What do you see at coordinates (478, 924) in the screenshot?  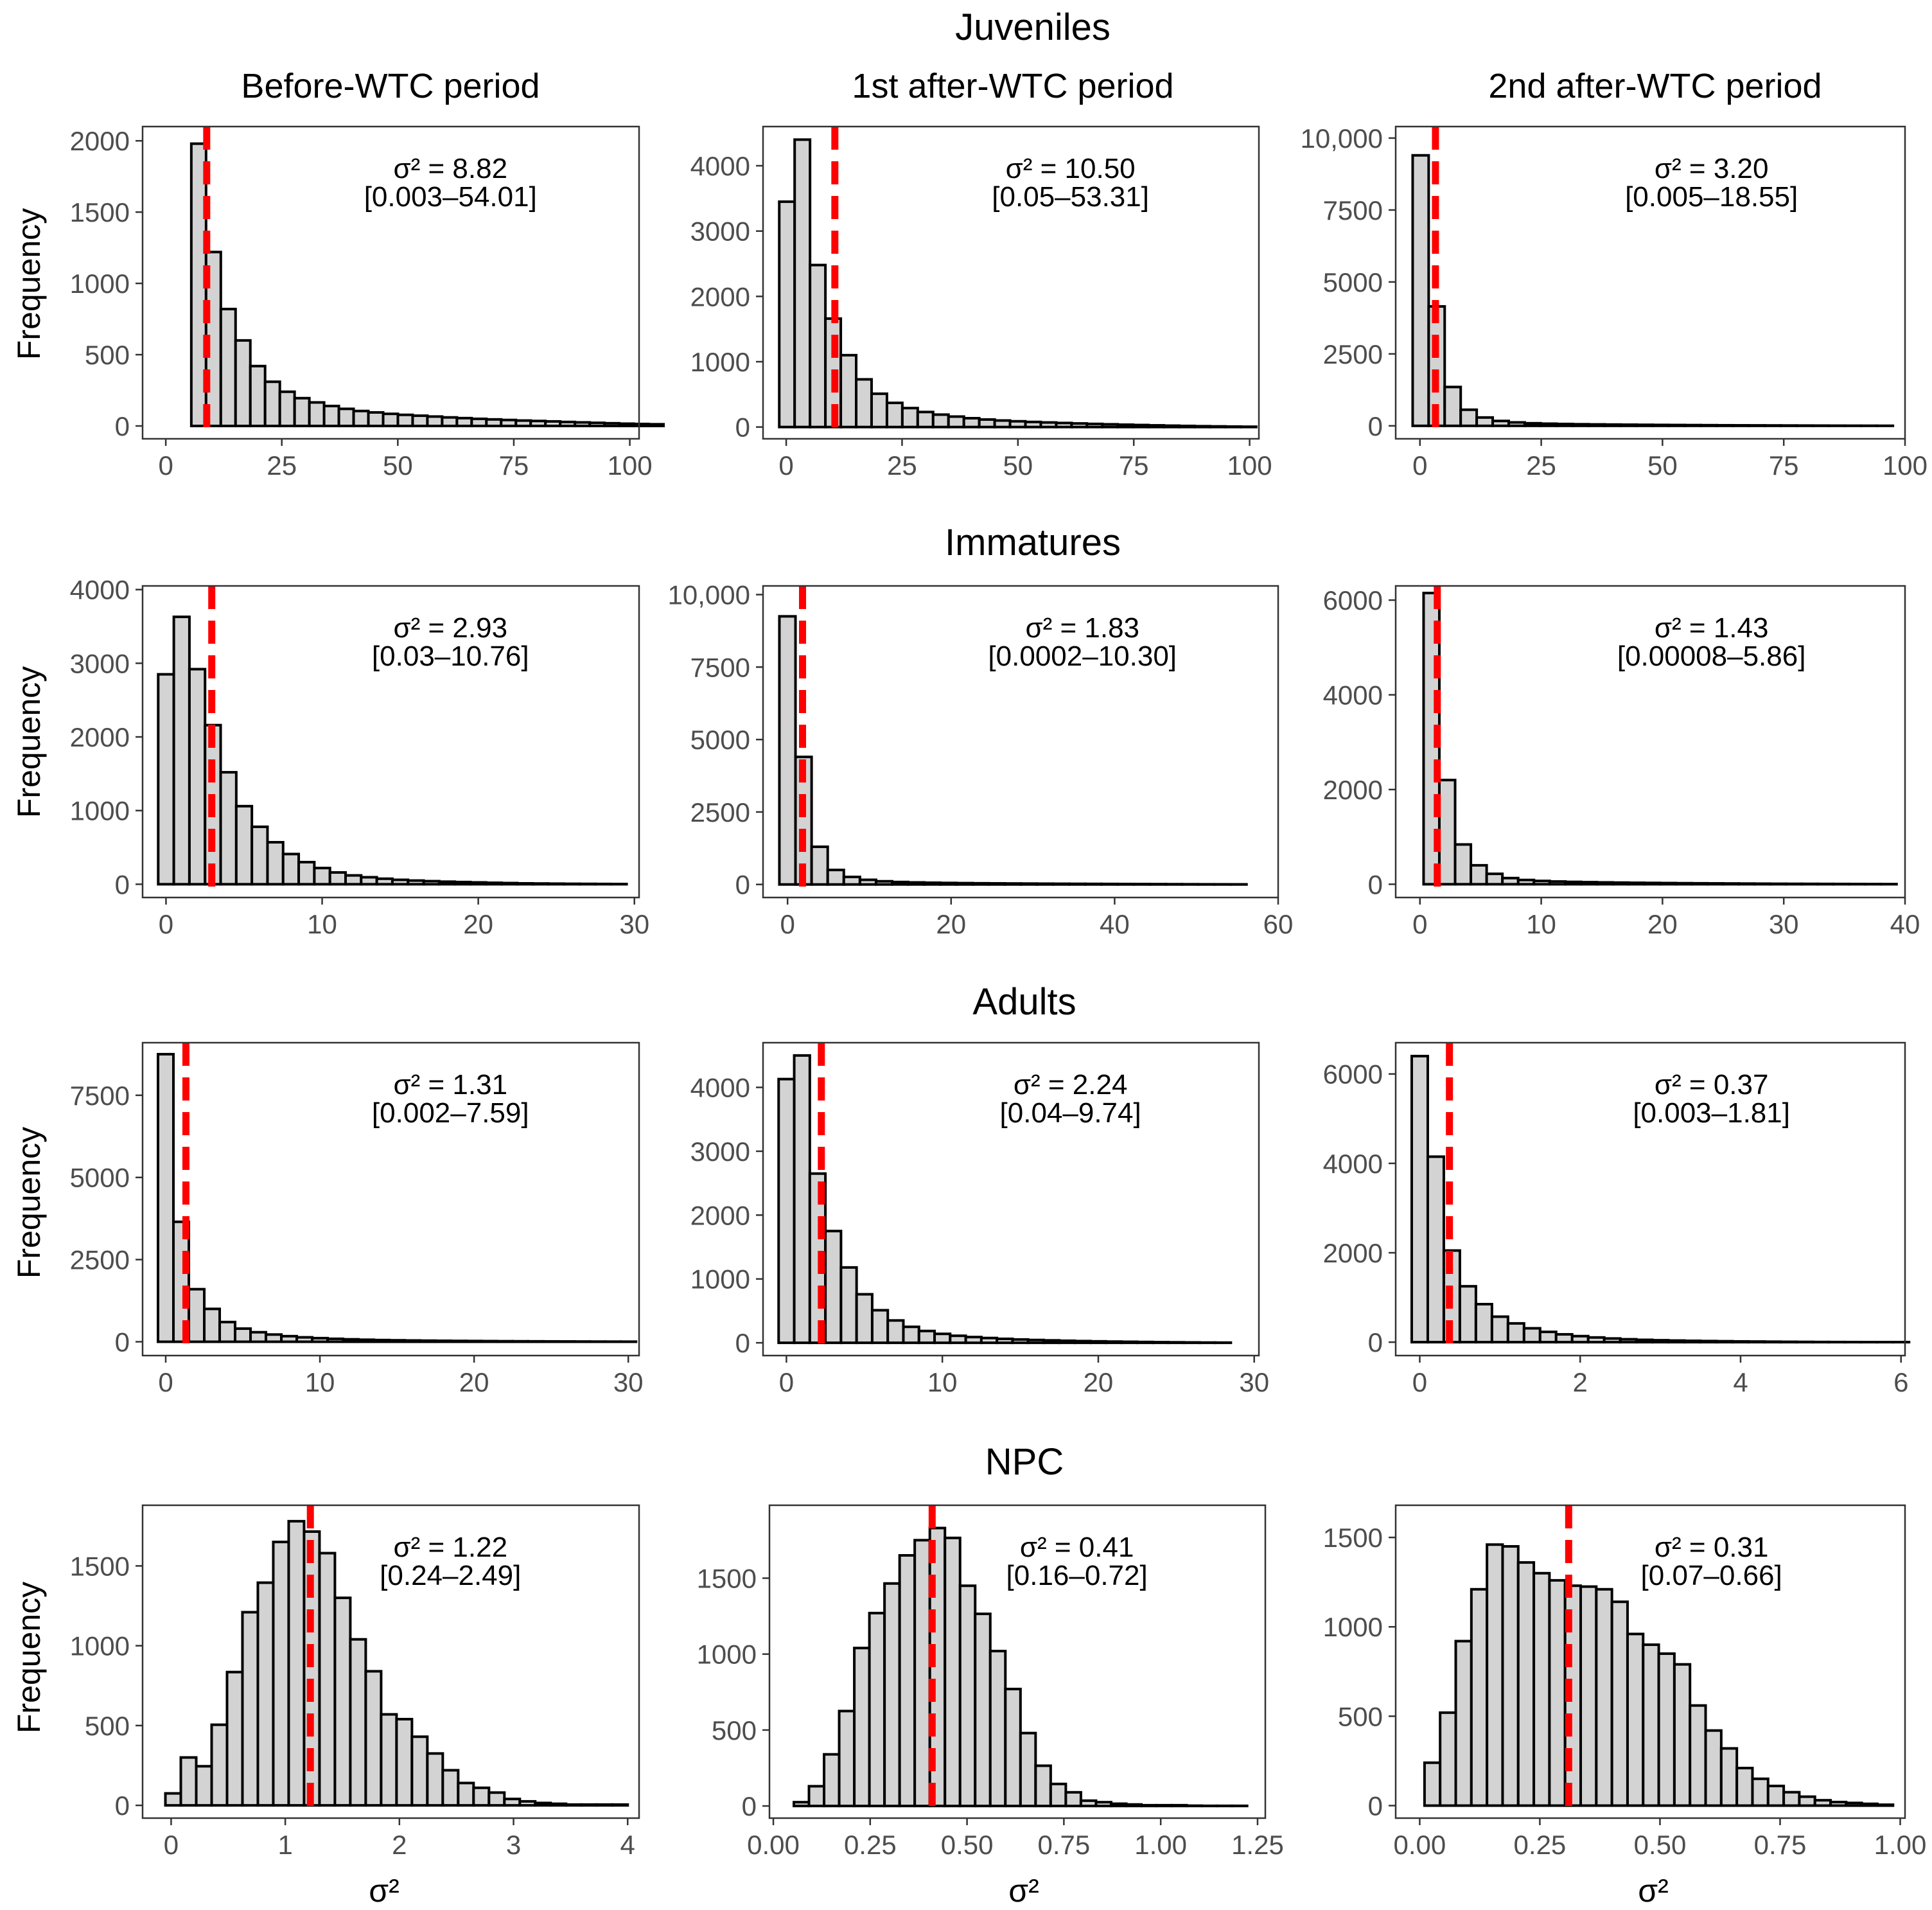 I see `x-tick-label: 20` at bounding box center [478, 924].